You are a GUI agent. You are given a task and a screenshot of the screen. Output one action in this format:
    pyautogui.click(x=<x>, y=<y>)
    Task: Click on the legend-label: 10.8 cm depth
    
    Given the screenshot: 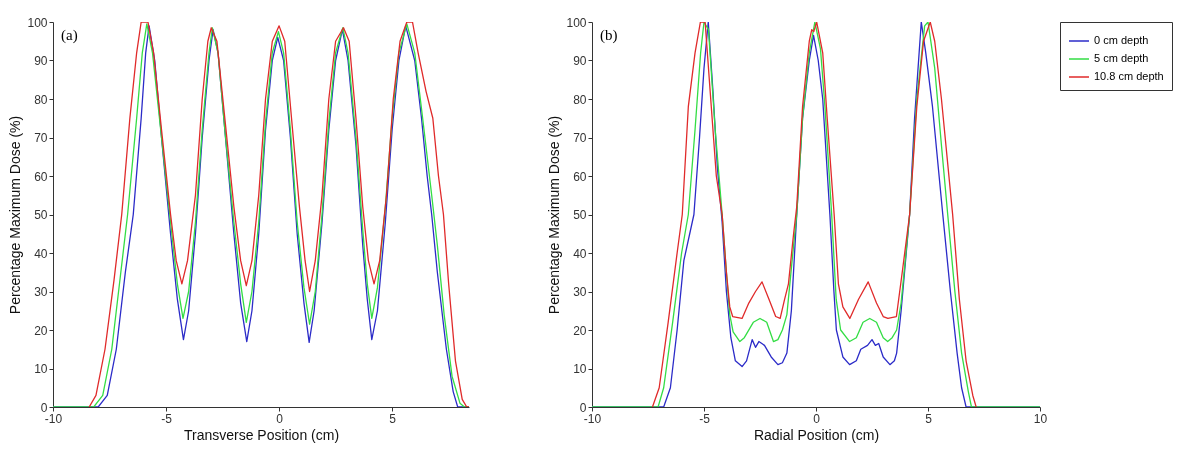 What is the action you would take?
    pyautogui.click(x=1129, y=76)
    